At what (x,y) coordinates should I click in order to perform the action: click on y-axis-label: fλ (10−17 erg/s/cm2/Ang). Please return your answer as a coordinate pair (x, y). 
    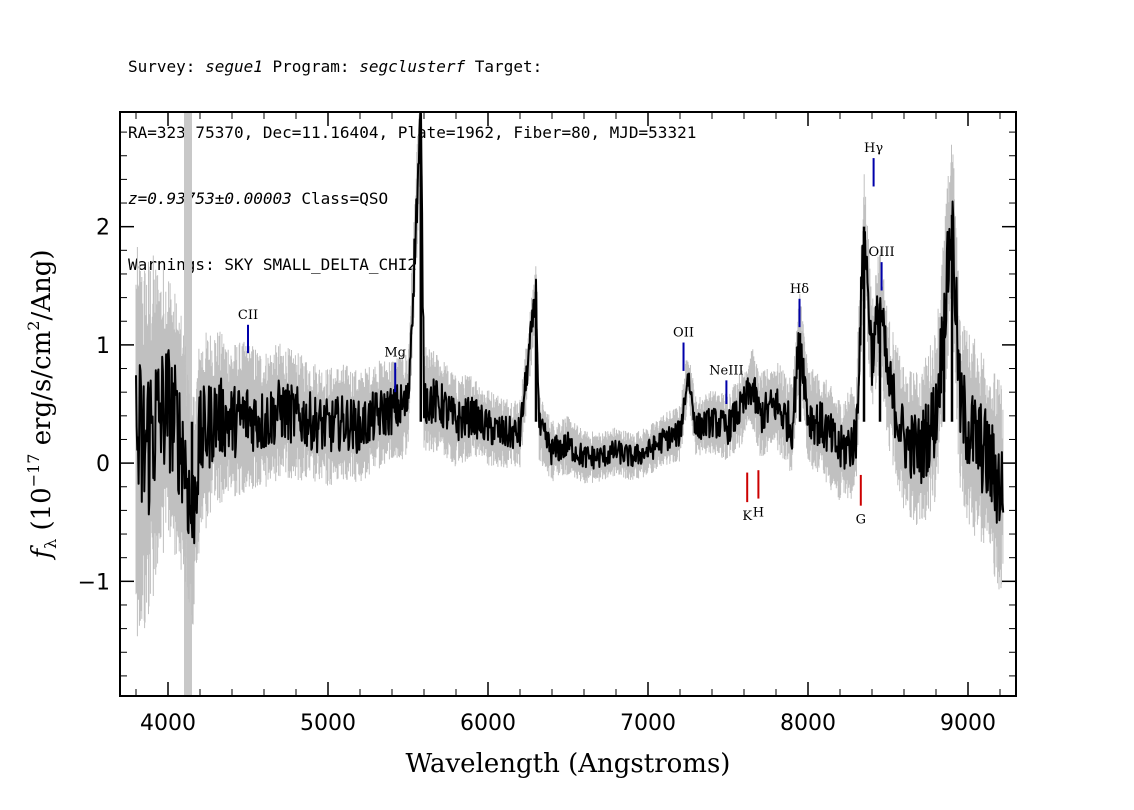
    Looking at the image, I should click on (42, 404).